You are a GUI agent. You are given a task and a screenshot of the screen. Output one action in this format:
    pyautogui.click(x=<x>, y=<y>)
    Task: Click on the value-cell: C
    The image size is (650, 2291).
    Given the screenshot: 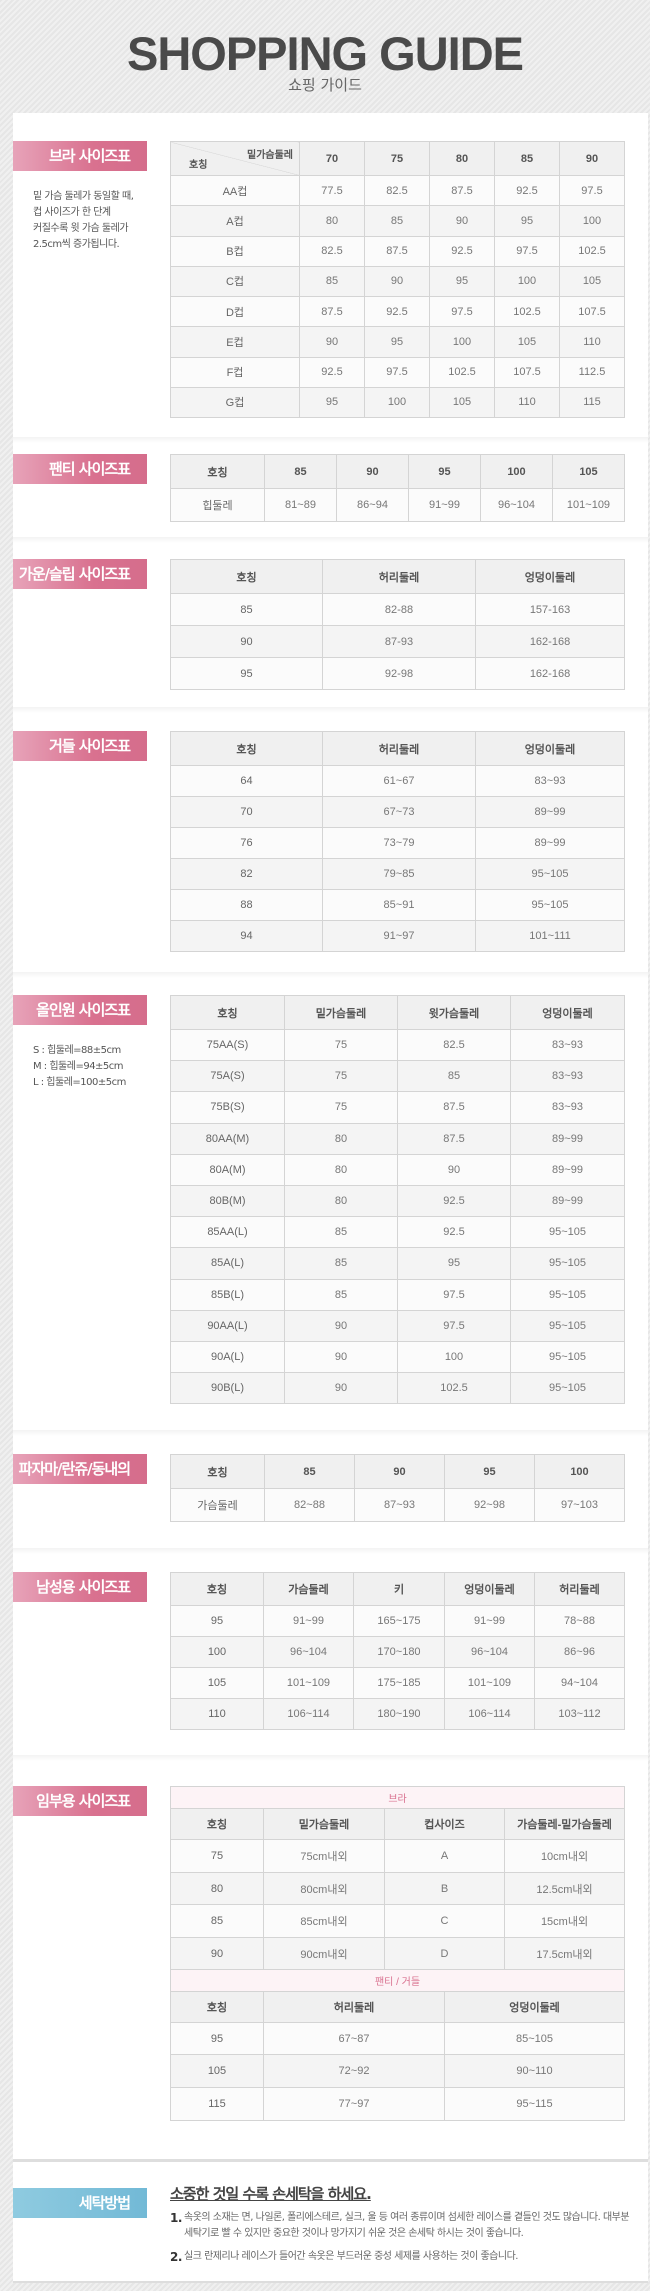 What is the action you would take?
    pyautogui.click(x=444, y=1921)
    